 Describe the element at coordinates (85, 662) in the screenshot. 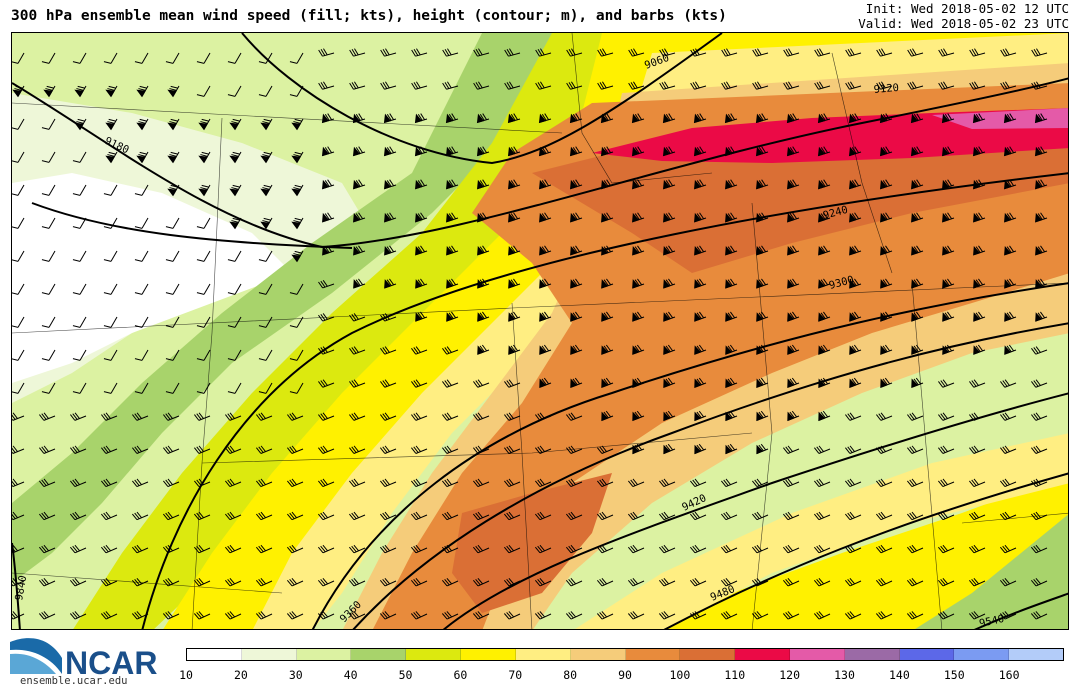

I see `ncar-logo: NCAR` at that location.